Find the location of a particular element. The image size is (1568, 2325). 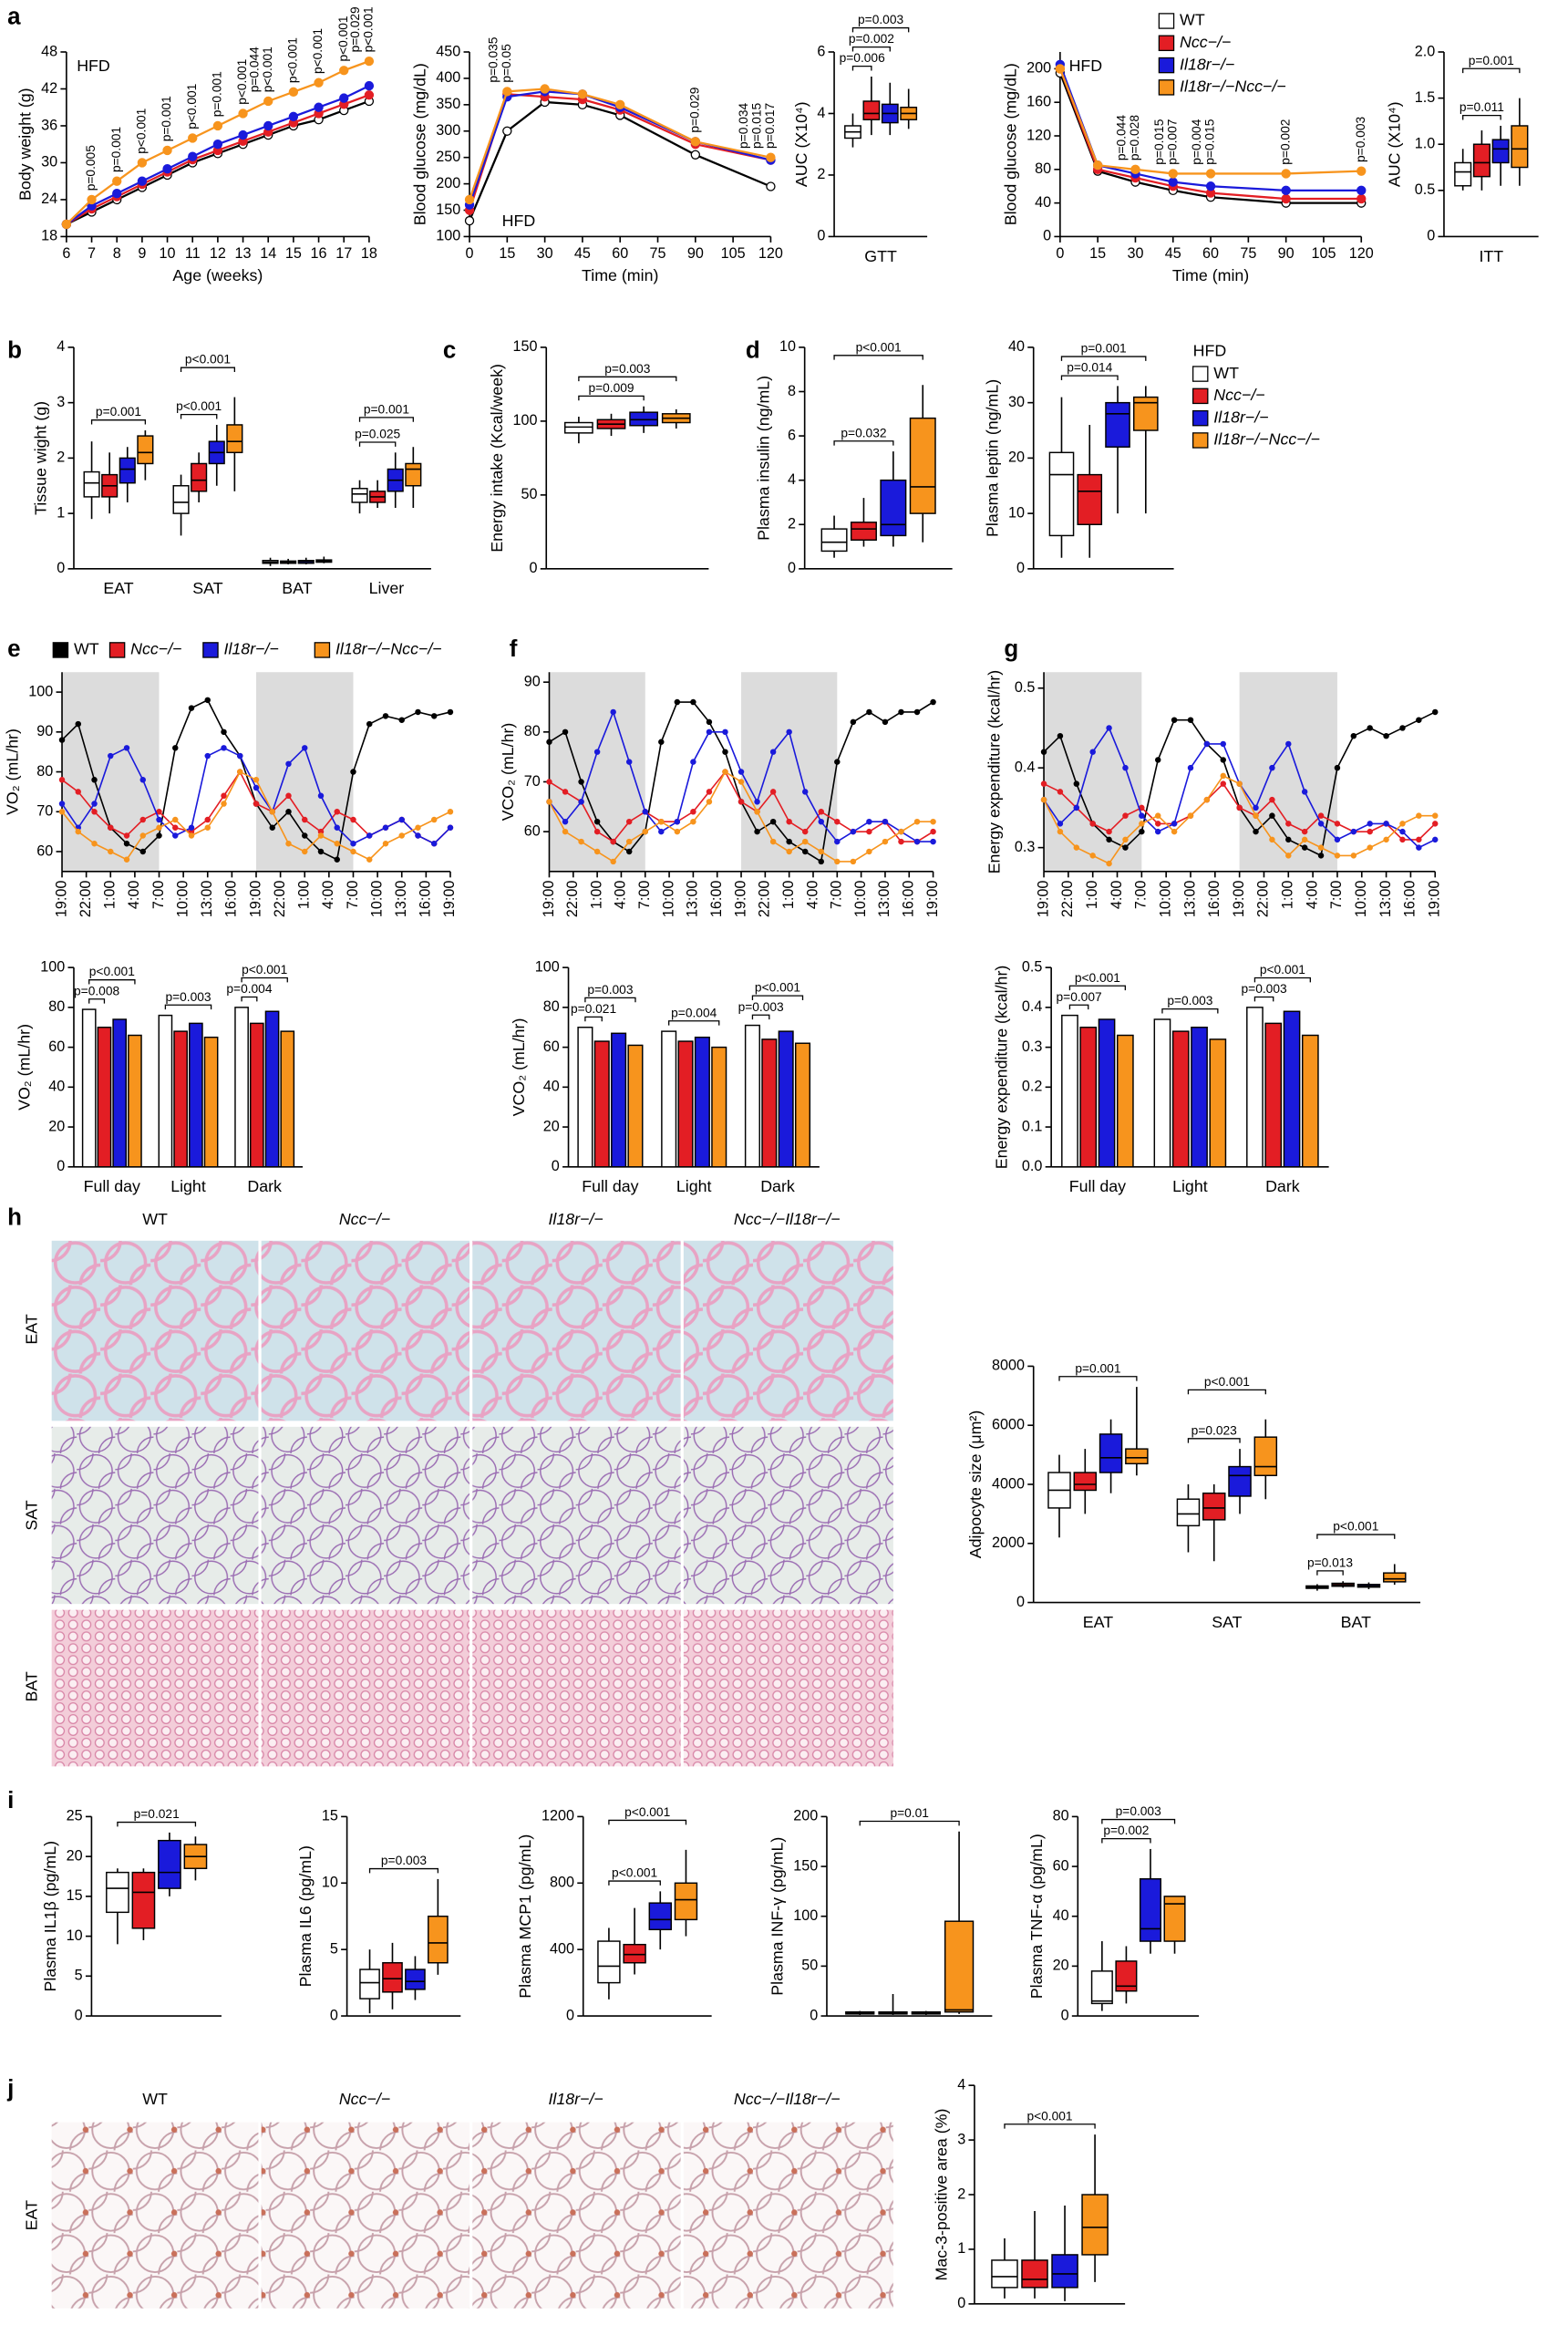

x-tick-label: 105 is located at coordinates (1323, 253).